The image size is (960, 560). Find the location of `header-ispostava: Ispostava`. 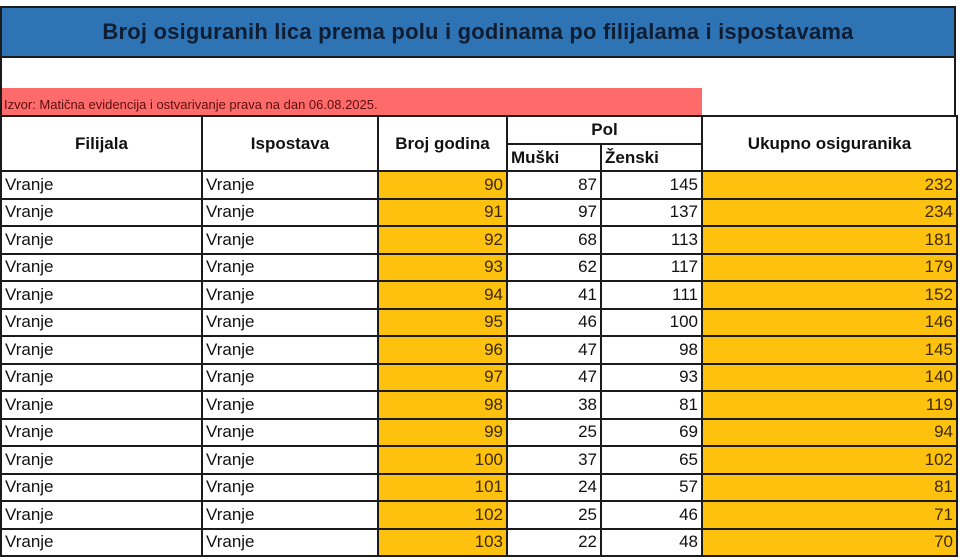

header-ispostava: Ispostava is located at coordinates (290, 143).